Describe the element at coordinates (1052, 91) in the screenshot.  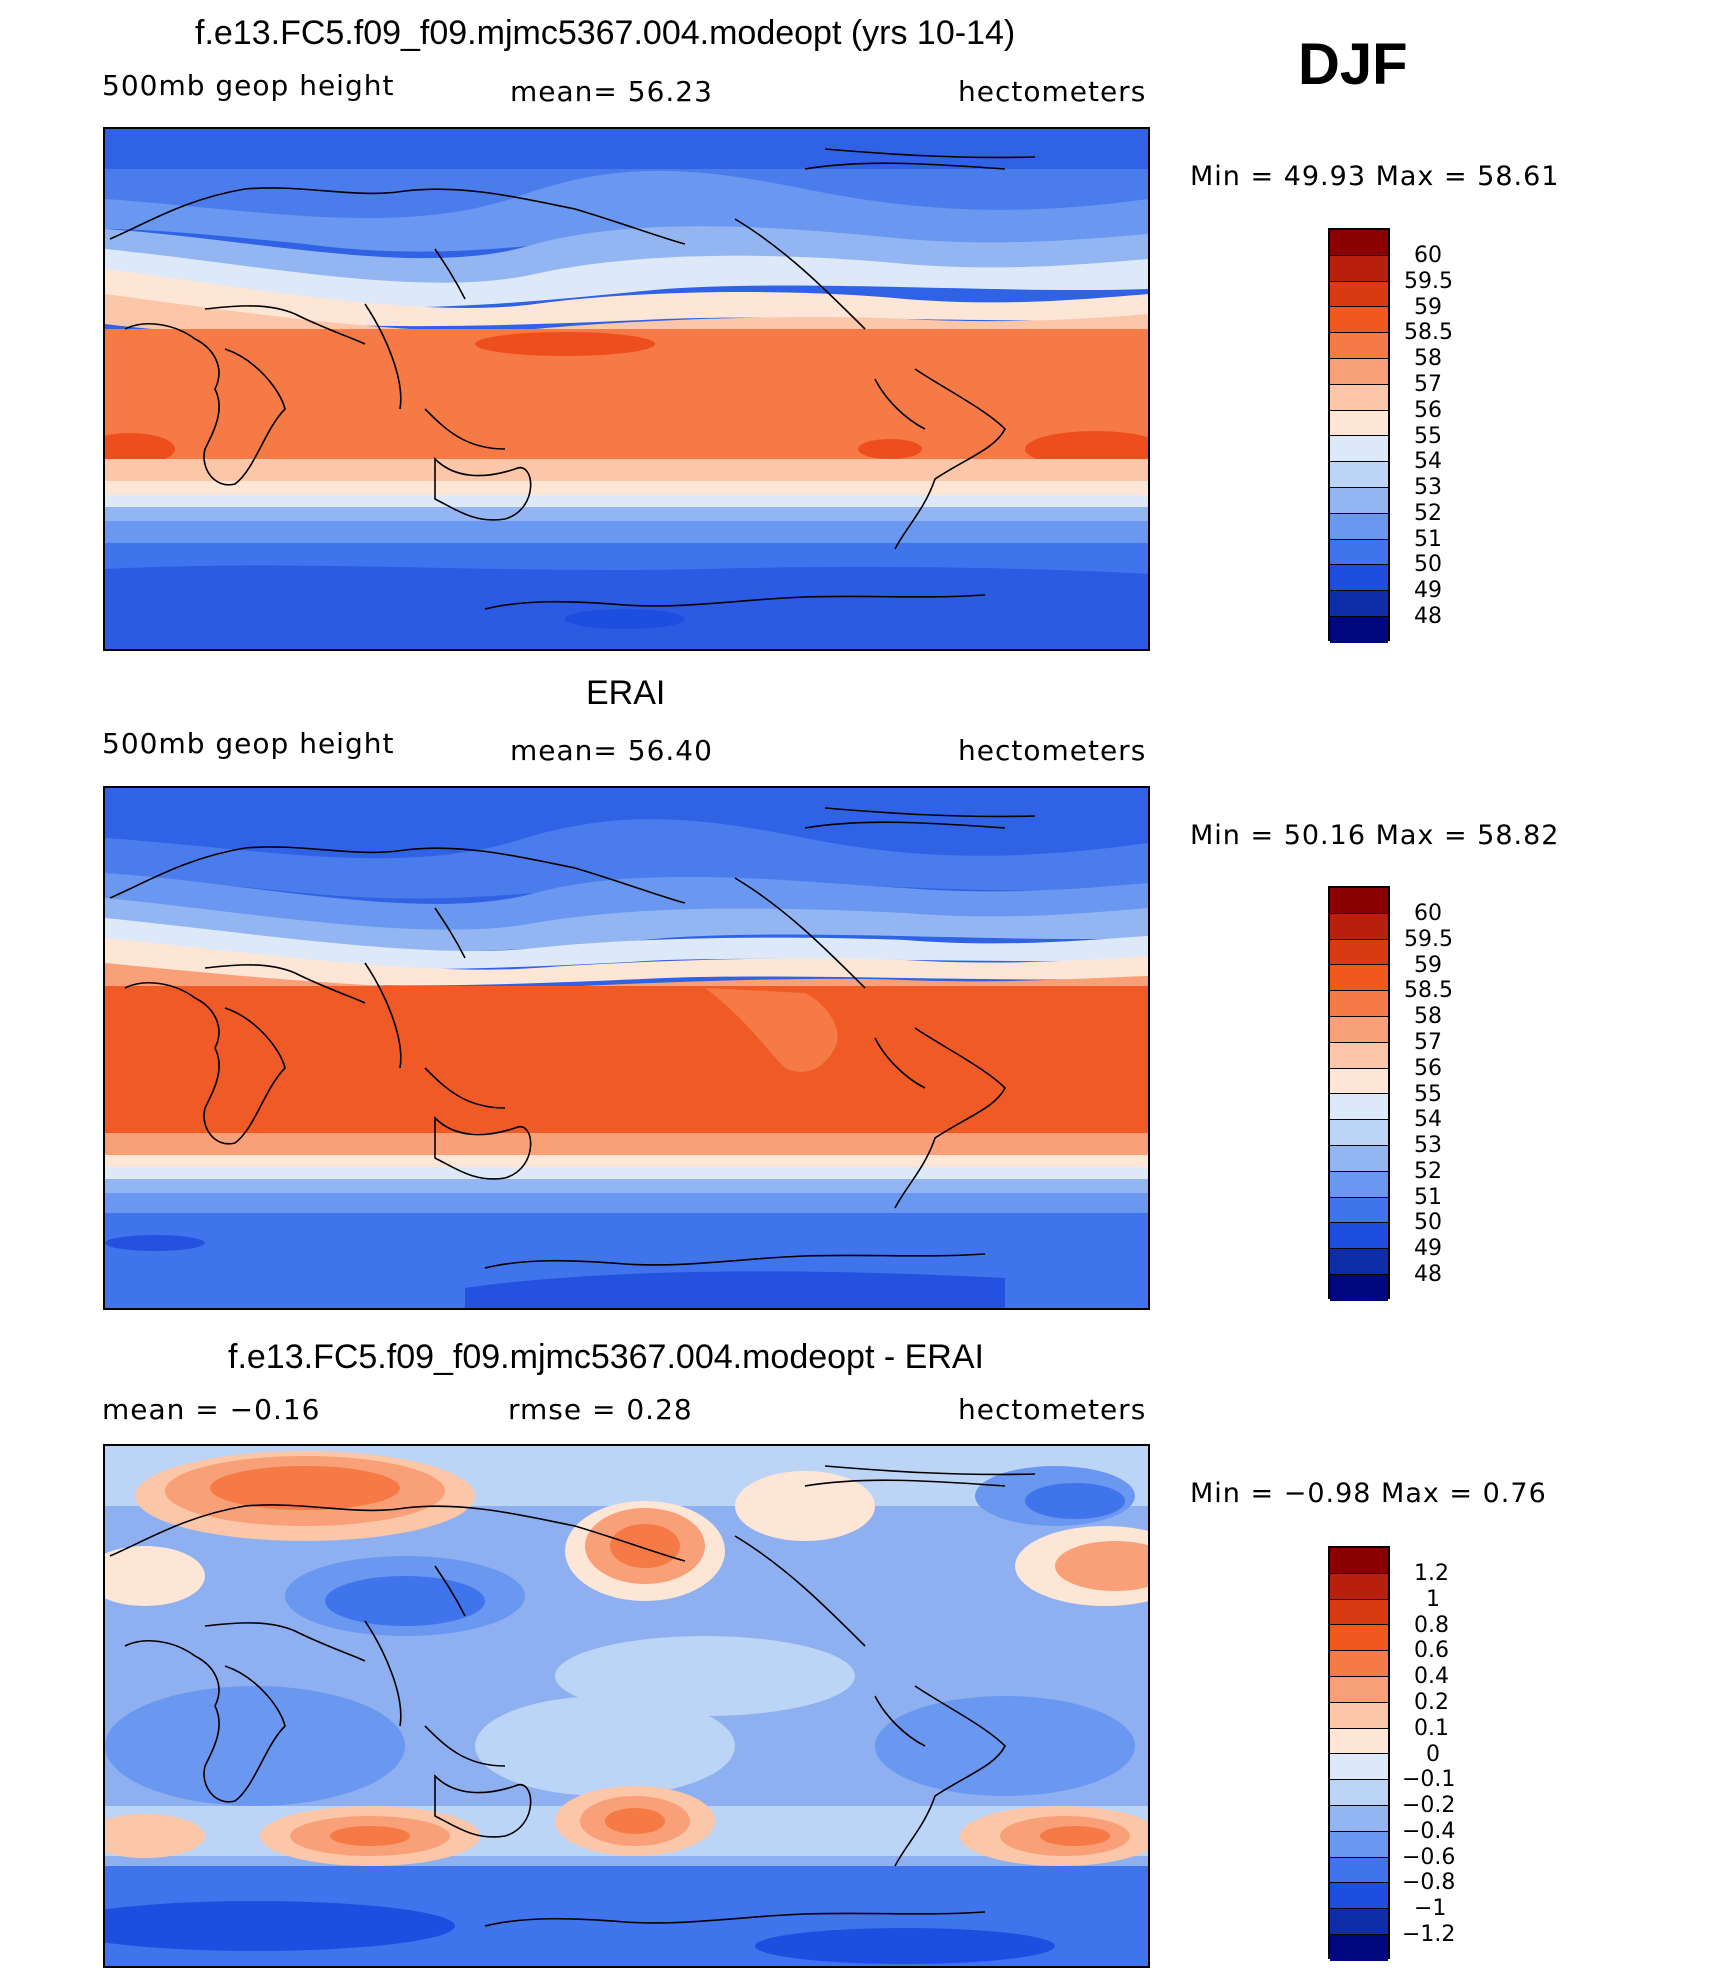
I see `units-label-model: hectometers` at that location.